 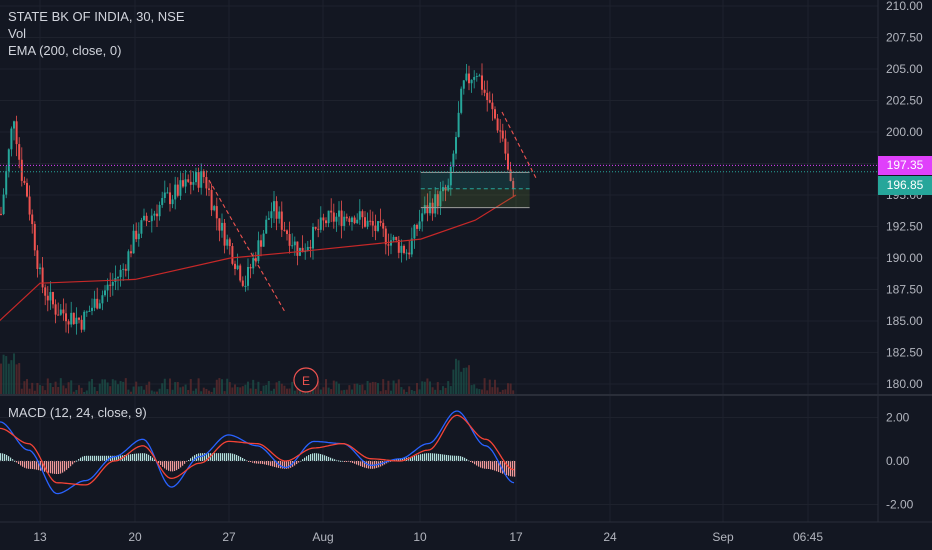 What do you see at coordinates (77, 412) in the screenshot?
I see `legend-macd: MACD (12, 24, close, 9)` at bounding box center [77, 412].